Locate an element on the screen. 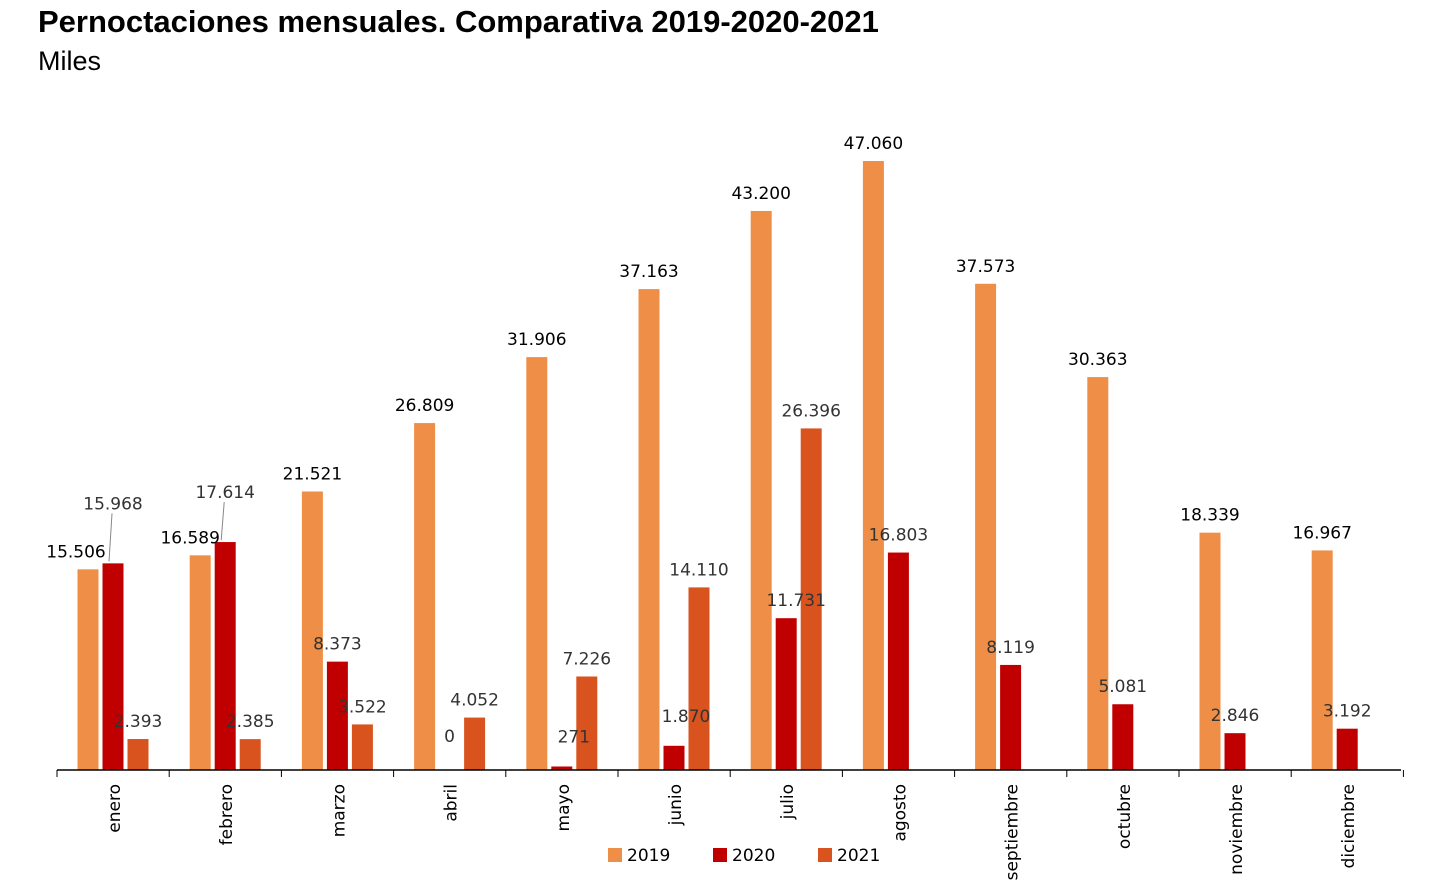 The height and width of the screenshot is (883, 1456). bar-2020-noviembre is located at coordinates (1235, 751).